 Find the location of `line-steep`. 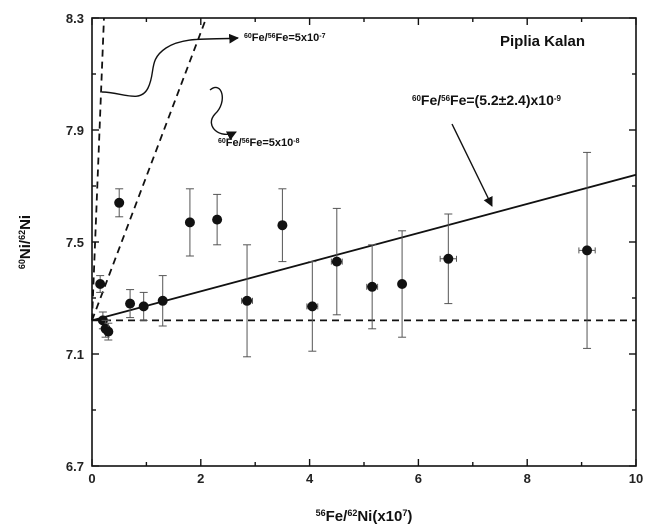

line-steep is located at coordinates (149, 169).